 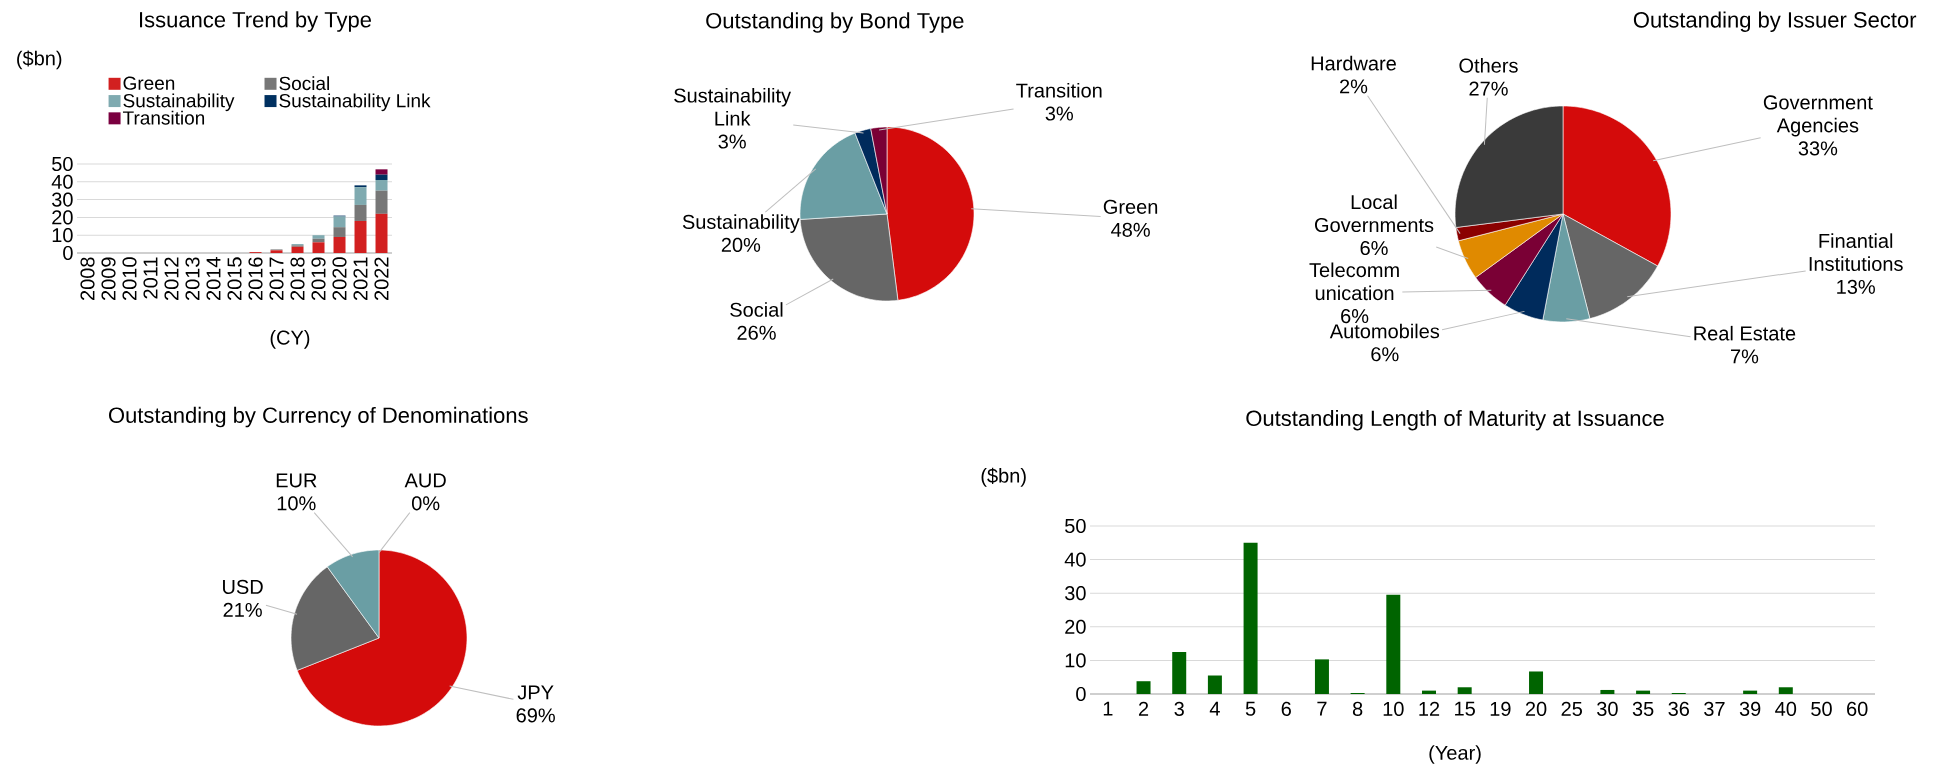 What do you see at coordinates (535, 692) in the screenshot?
I see `slice-label: JPY` at bounding box center [535, 692].